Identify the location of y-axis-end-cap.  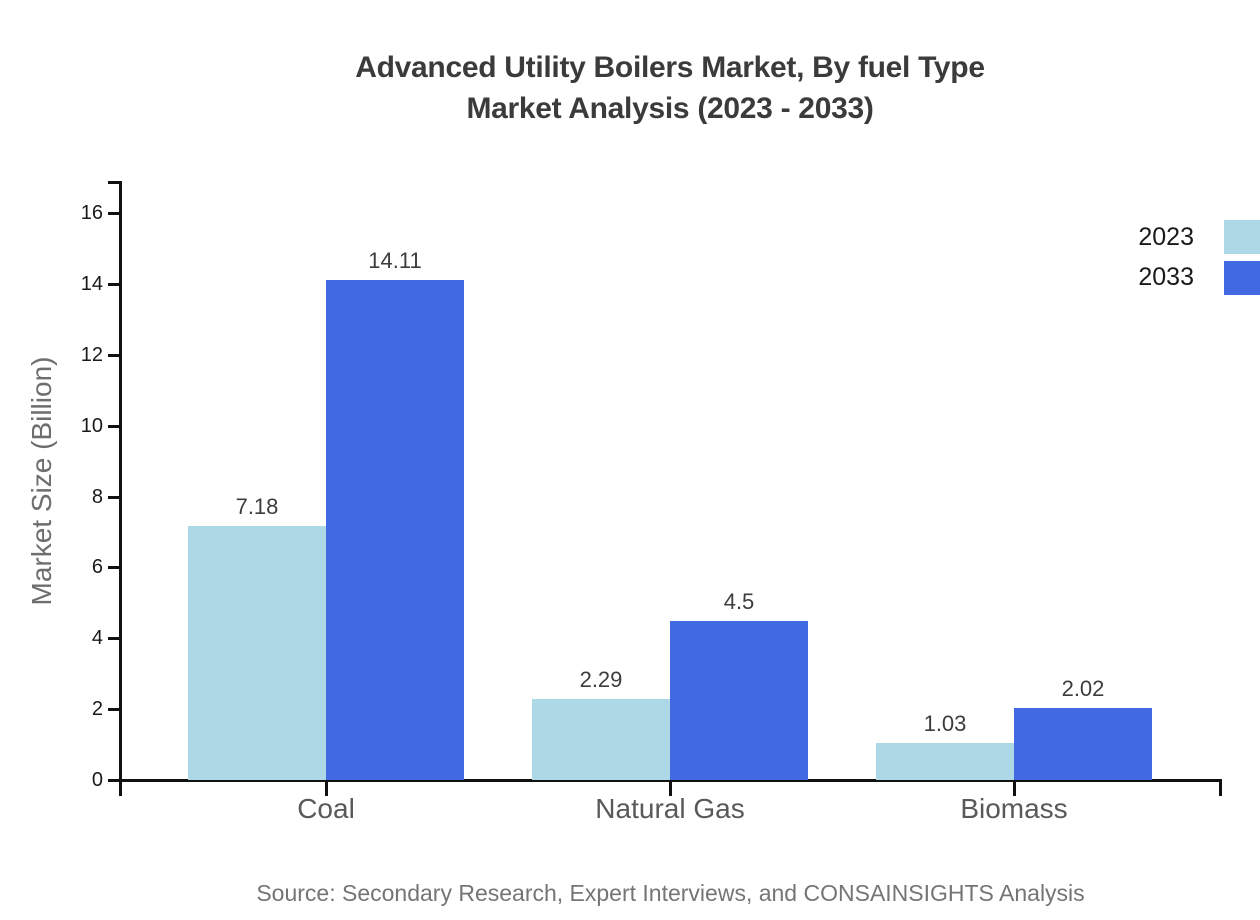
(115, 182).